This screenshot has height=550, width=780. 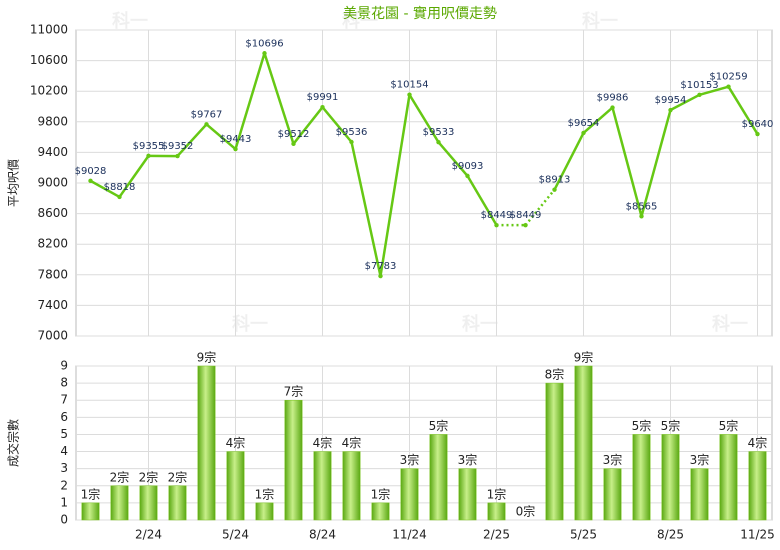 I want to click on y-tick-label: 8200, so click(x=52, y=244).